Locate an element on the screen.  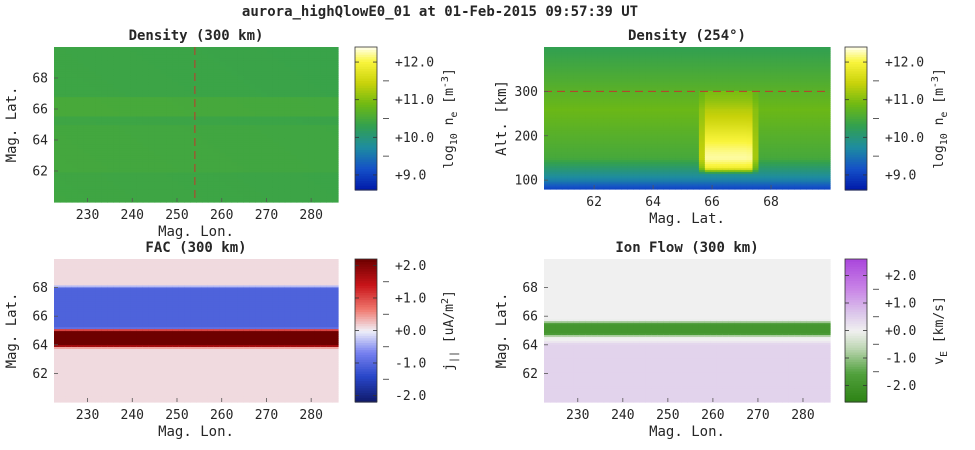
colorbar-label-part: -3 is located at coordinates (445, 82).